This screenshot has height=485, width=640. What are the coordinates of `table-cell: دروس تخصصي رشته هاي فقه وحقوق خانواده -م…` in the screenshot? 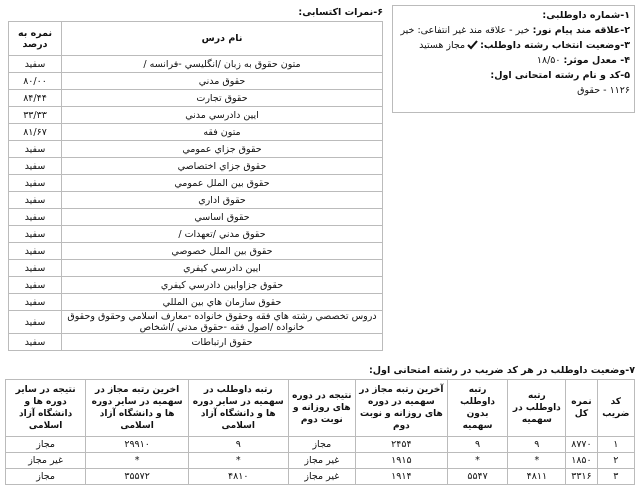 It's located at (222, 322).